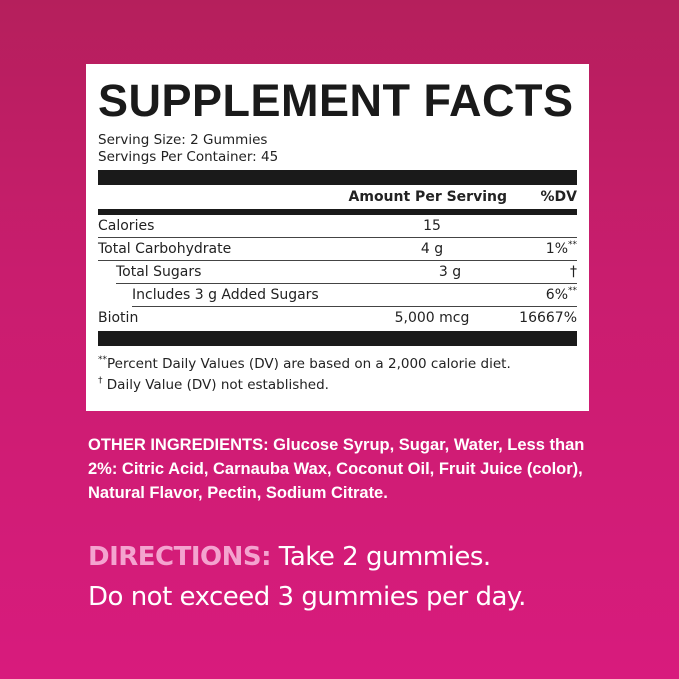  I want to click on nutrient-row: Calories 15, so click(337, 226).